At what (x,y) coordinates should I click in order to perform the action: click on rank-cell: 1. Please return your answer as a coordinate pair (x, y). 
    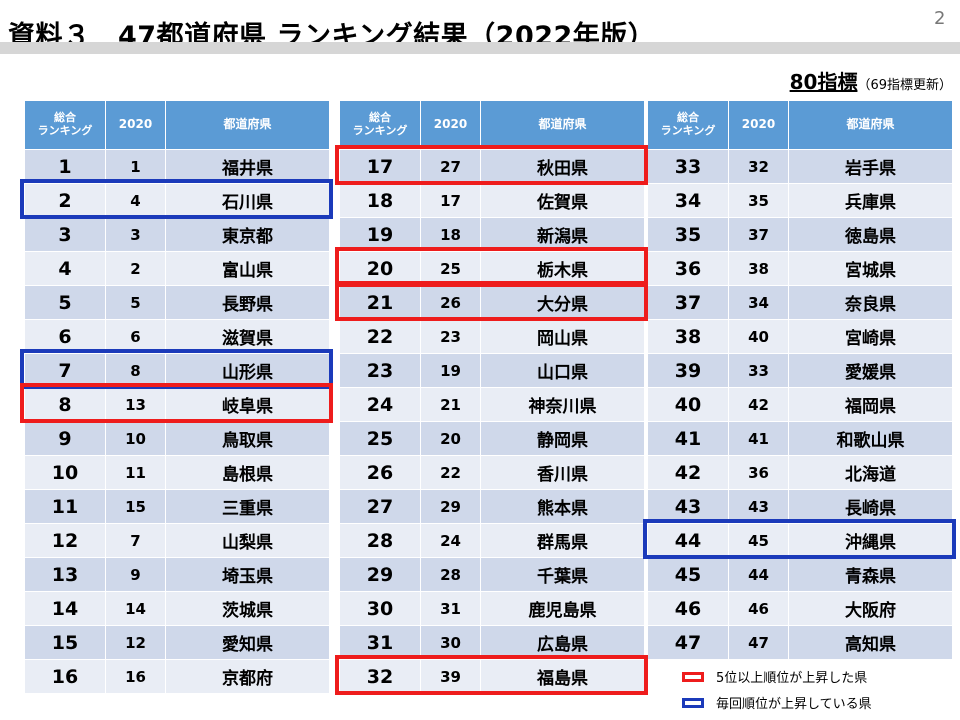
    Looking at the image, I should click on (65, 166).